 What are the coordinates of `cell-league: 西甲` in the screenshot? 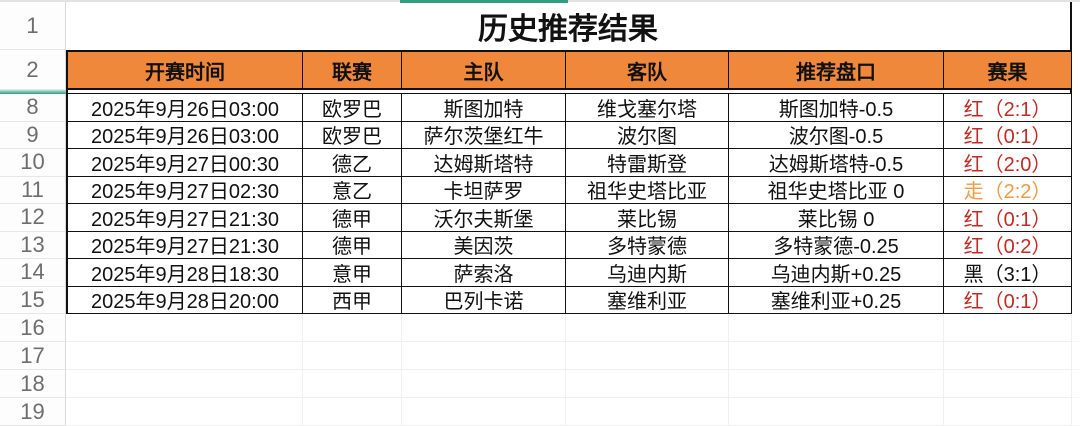 It's located at (352, 300).